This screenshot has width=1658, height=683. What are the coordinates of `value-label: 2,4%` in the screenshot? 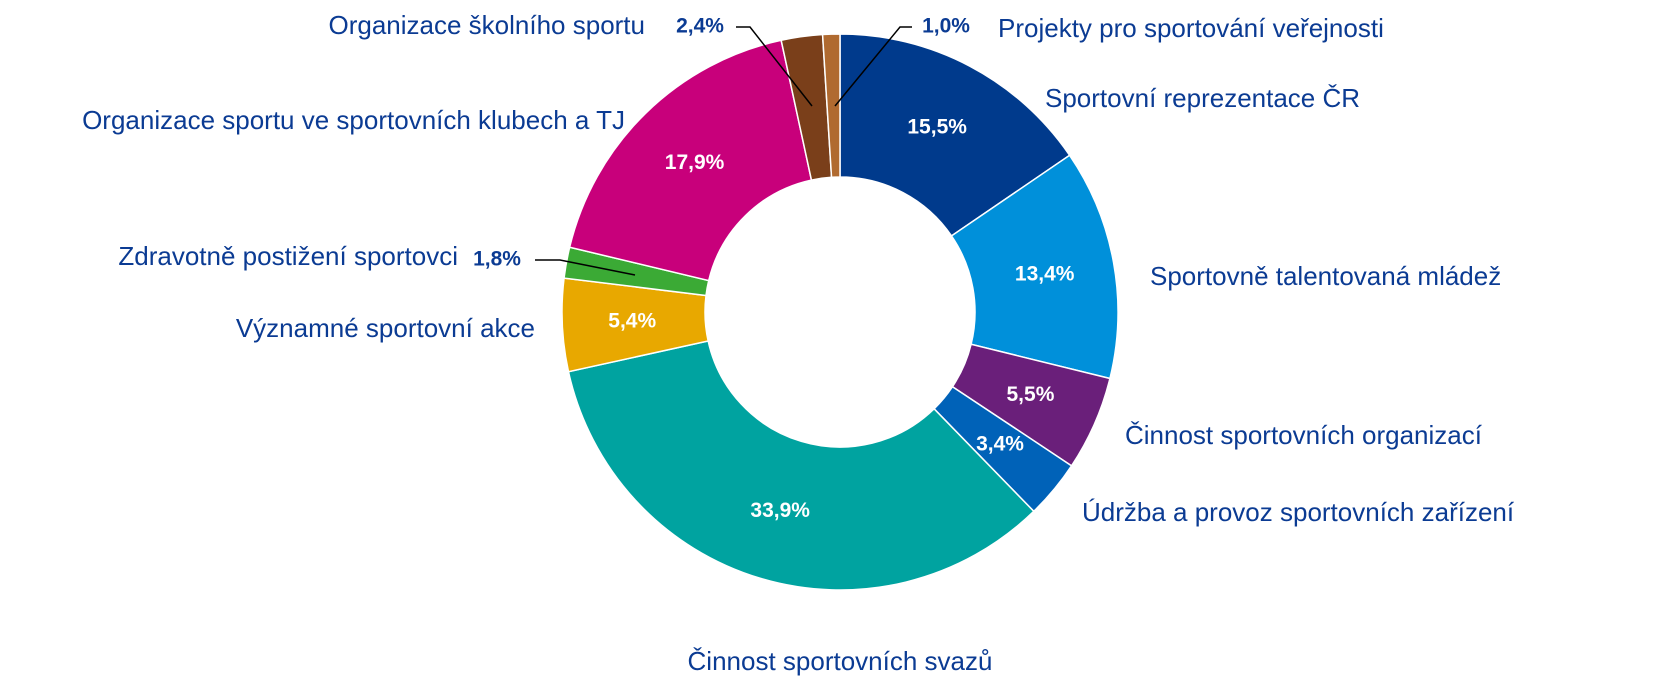 It's located at (700, 26).